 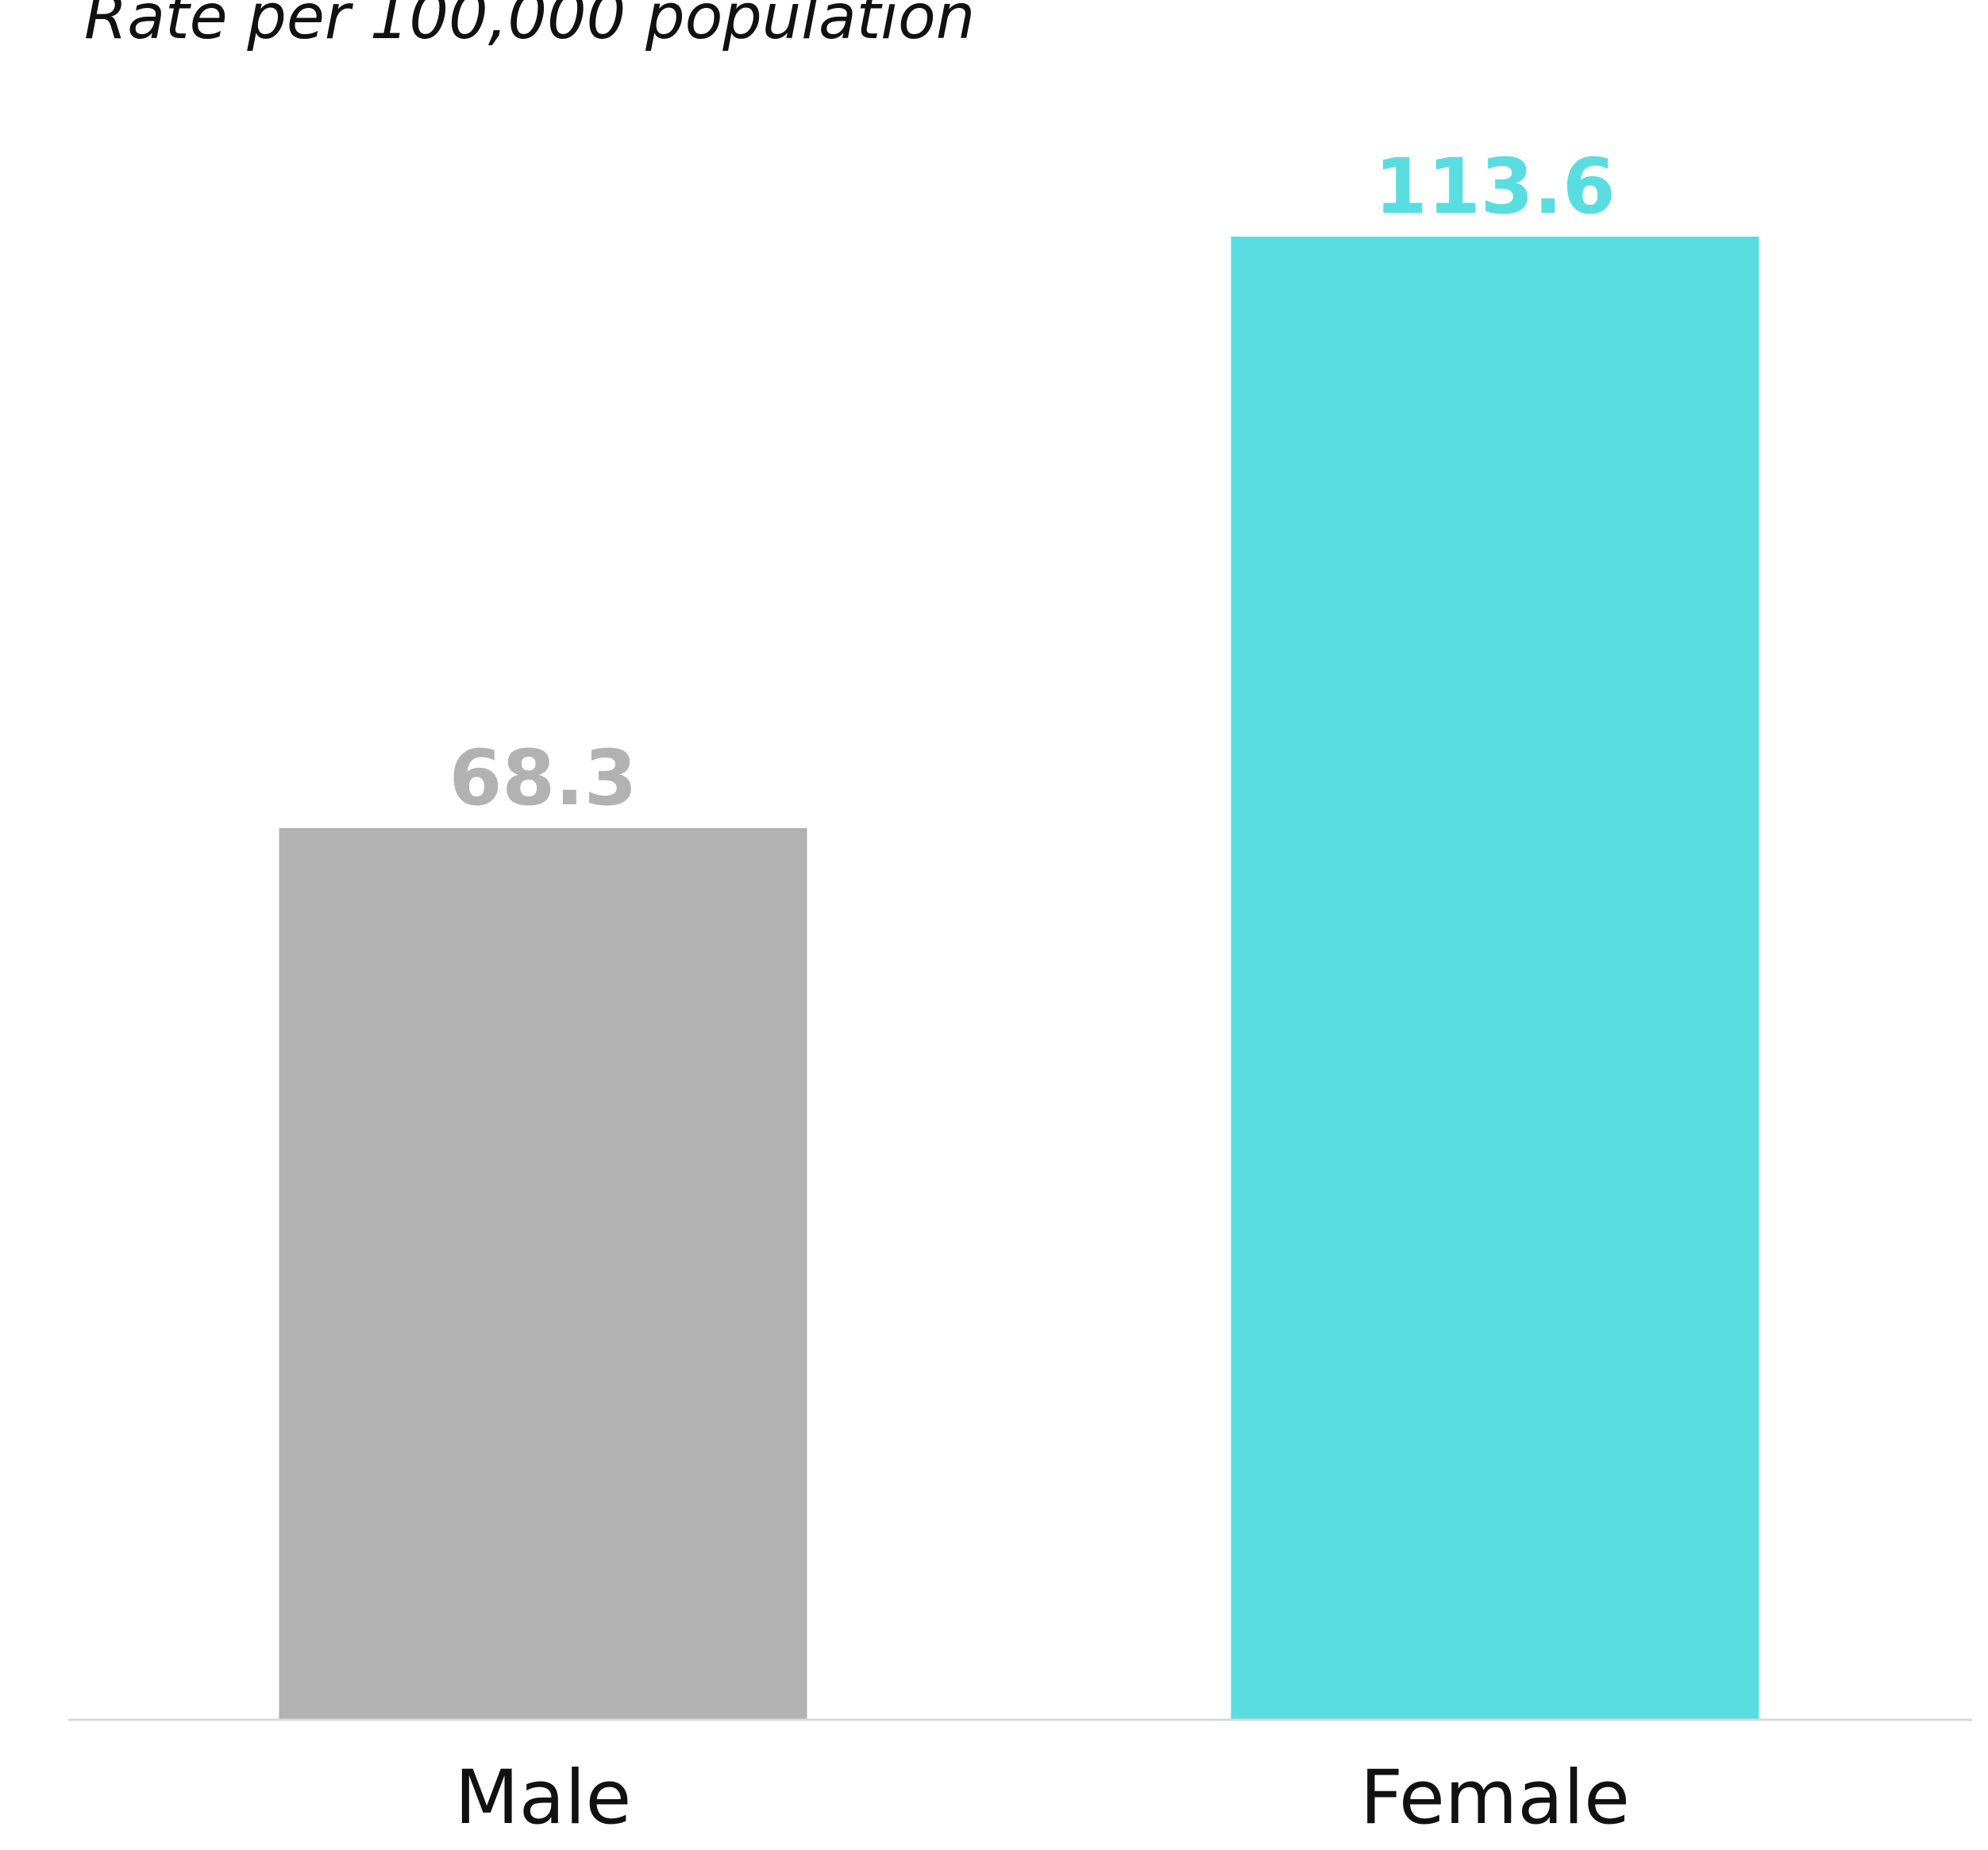 What do you see at coordinates (543, 1273) in the screenshot?
I see `bar-male` at bounding box center [543, 1273].